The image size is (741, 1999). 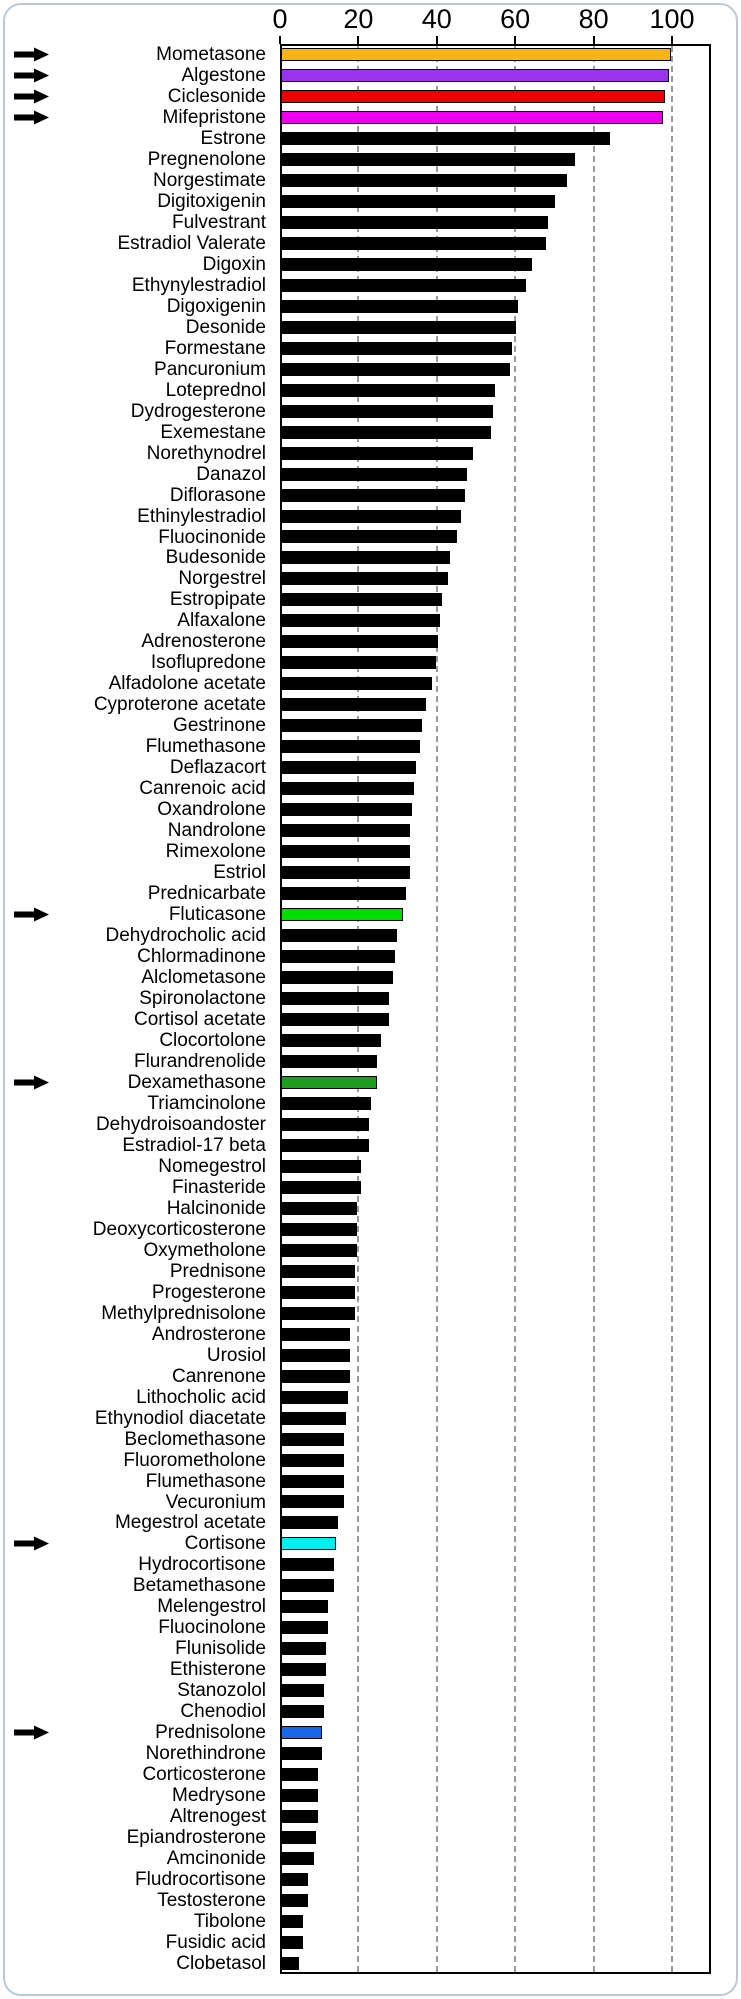 What do you see at coordinates (201, 1397) in the screenshot?
I see `bar-label: Lithocholic acid` at bounding box center [201, 1397].